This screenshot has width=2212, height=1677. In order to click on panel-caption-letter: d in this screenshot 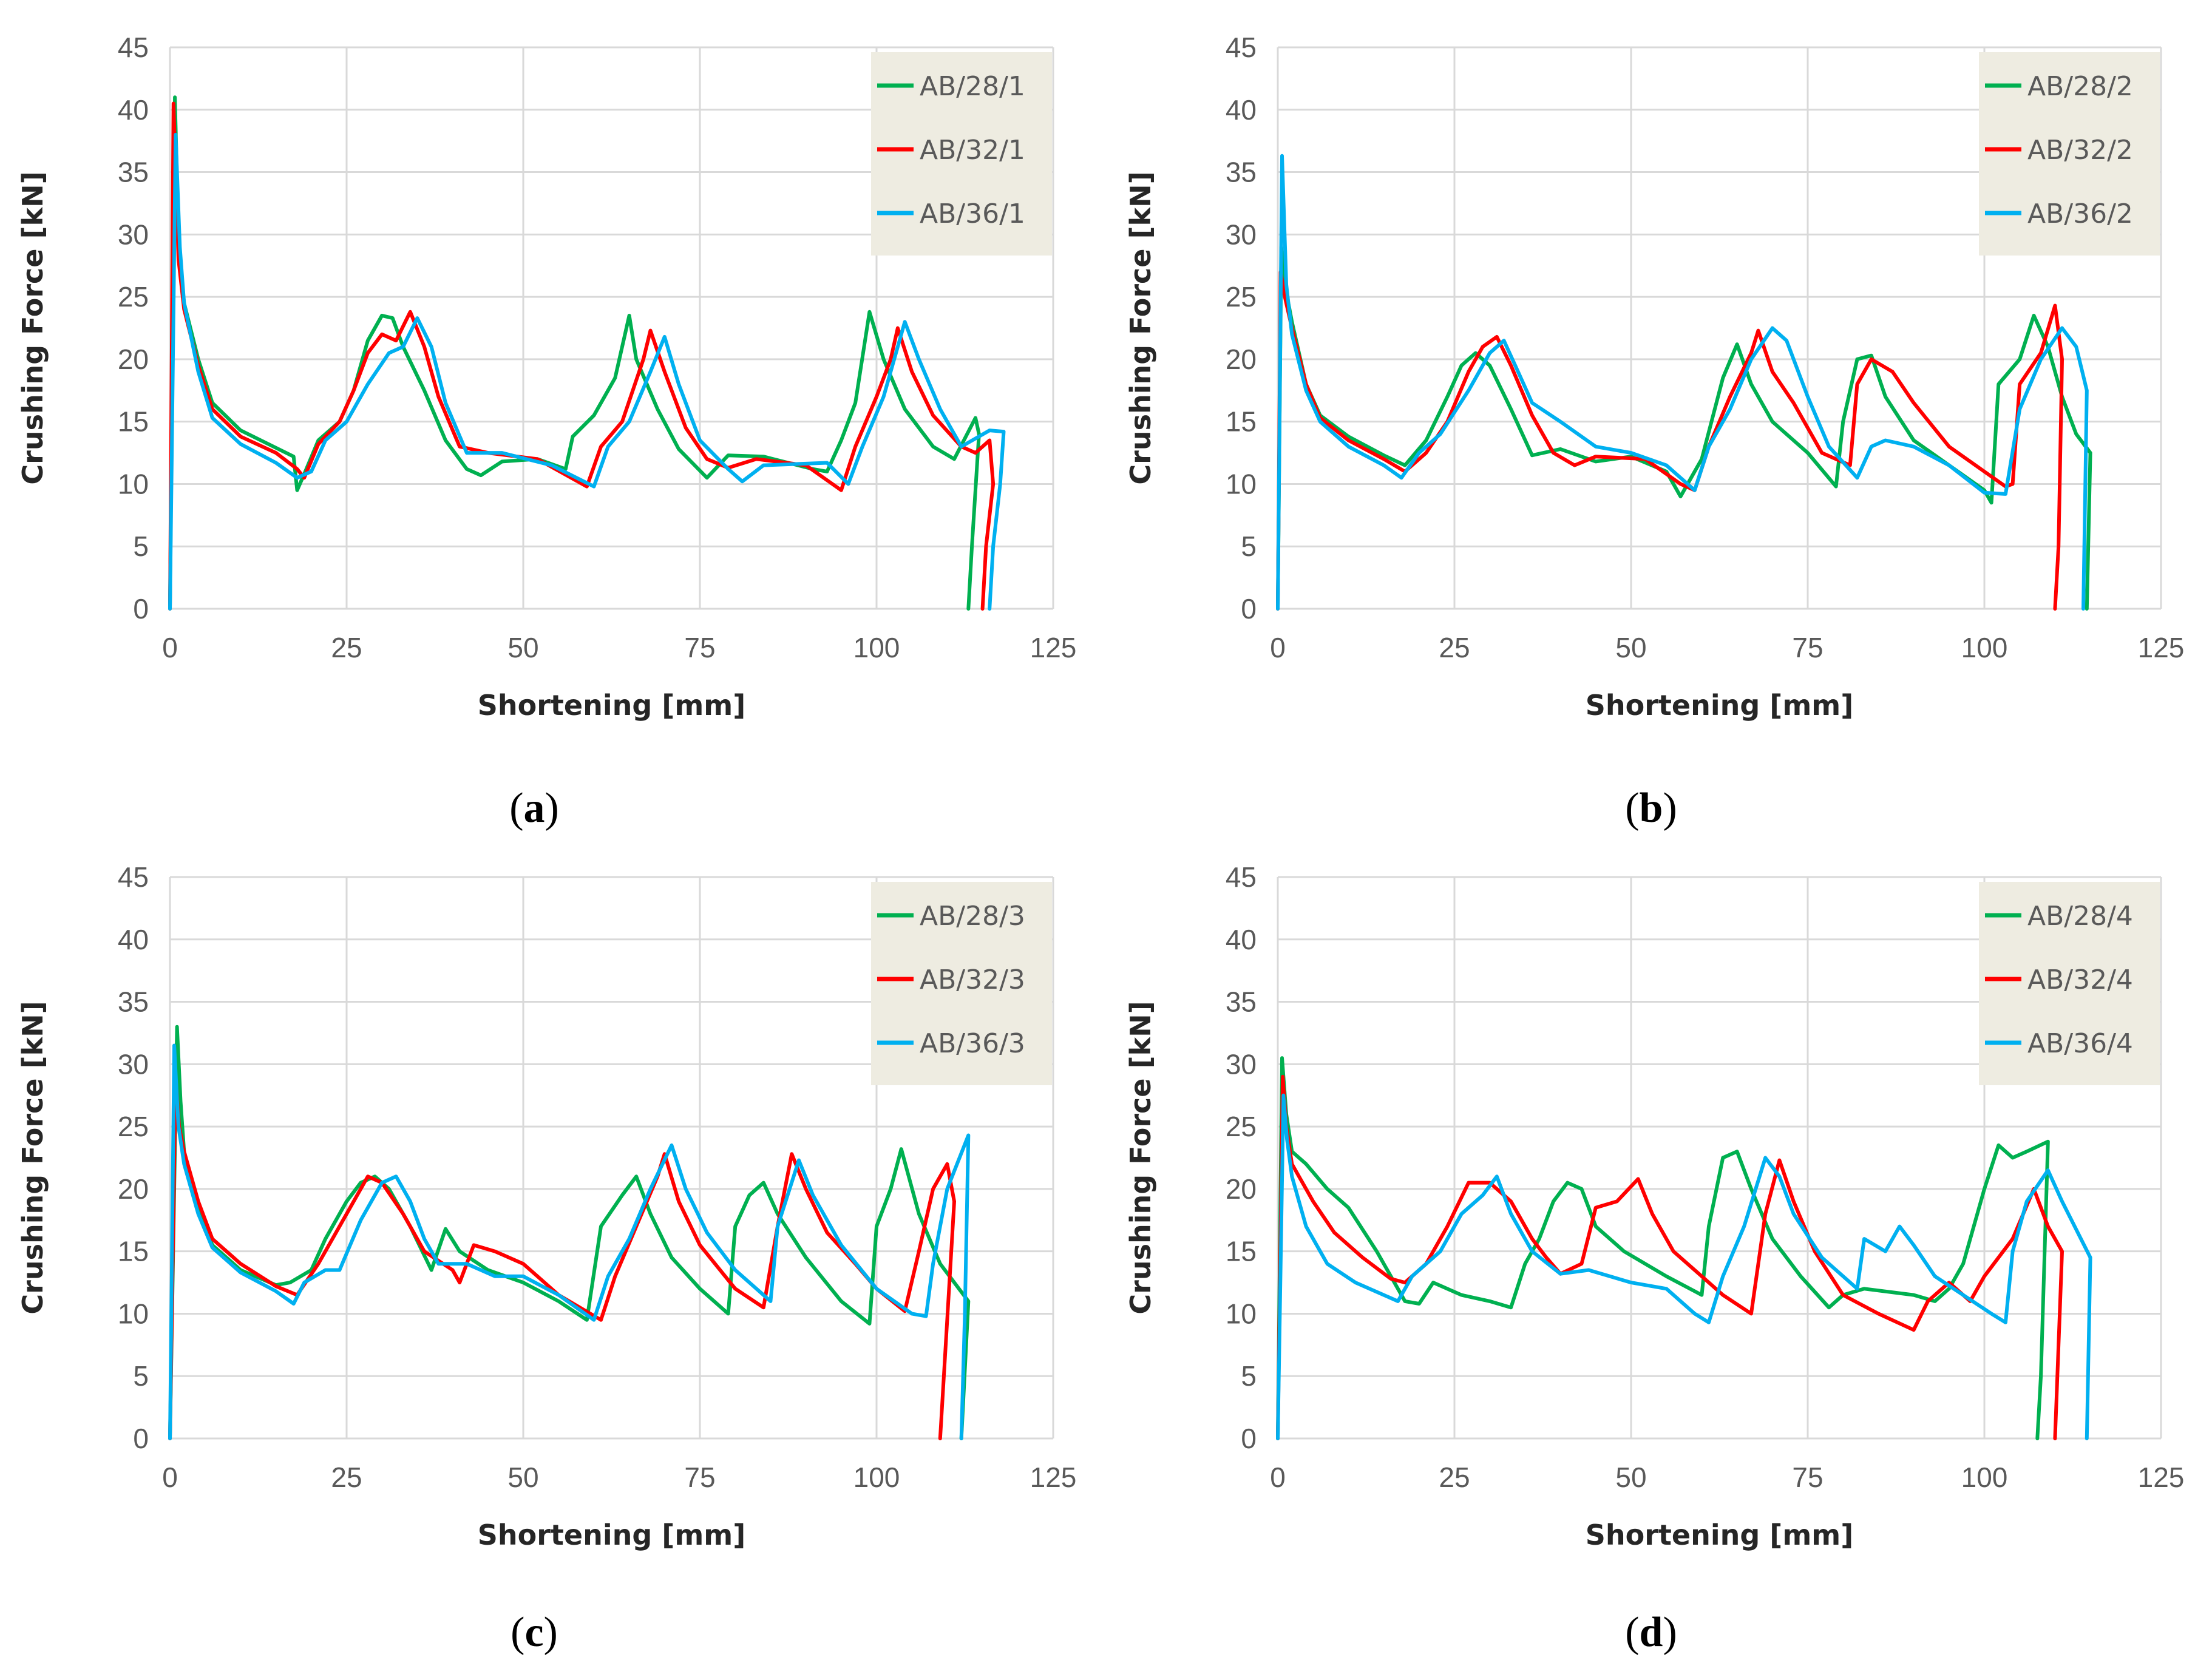, I will do `click(1651, 1633)`.